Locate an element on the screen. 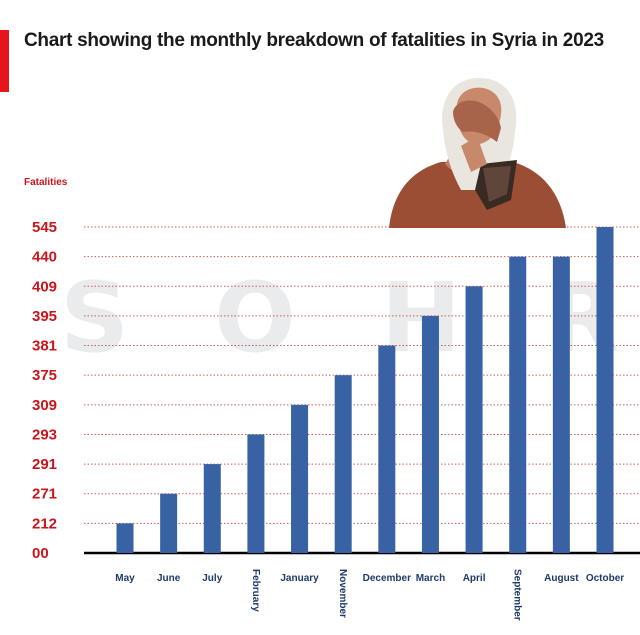  y-tick-label: 271 is located at coordinates (44, 494).